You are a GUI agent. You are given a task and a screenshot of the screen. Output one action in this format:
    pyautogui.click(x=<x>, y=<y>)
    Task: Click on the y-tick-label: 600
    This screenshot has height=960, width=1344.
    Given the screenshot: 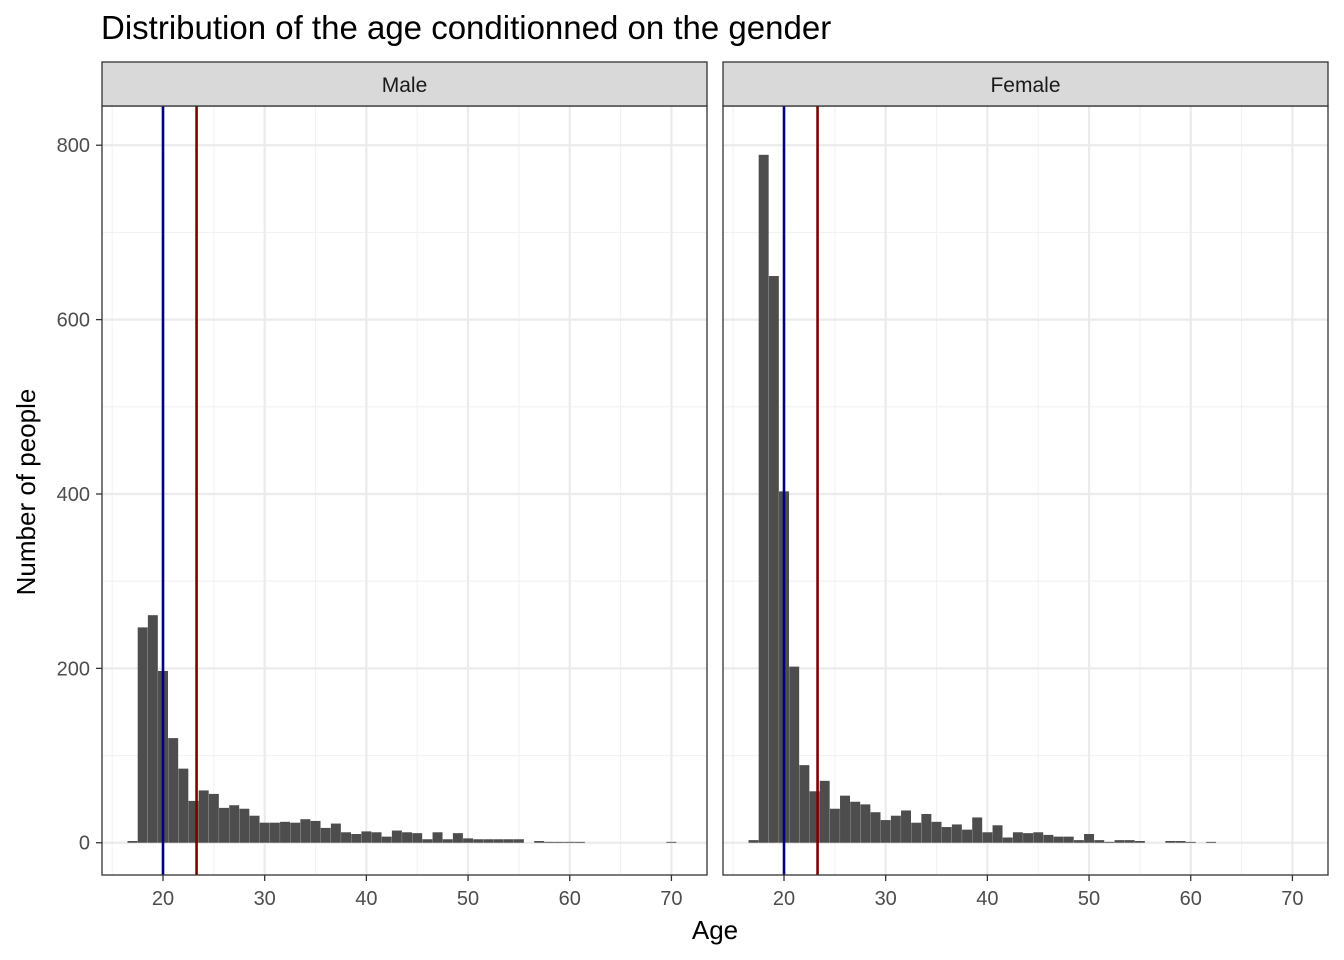 What is the action you would take?
    pyautogui.click(x=73, y=321)
    